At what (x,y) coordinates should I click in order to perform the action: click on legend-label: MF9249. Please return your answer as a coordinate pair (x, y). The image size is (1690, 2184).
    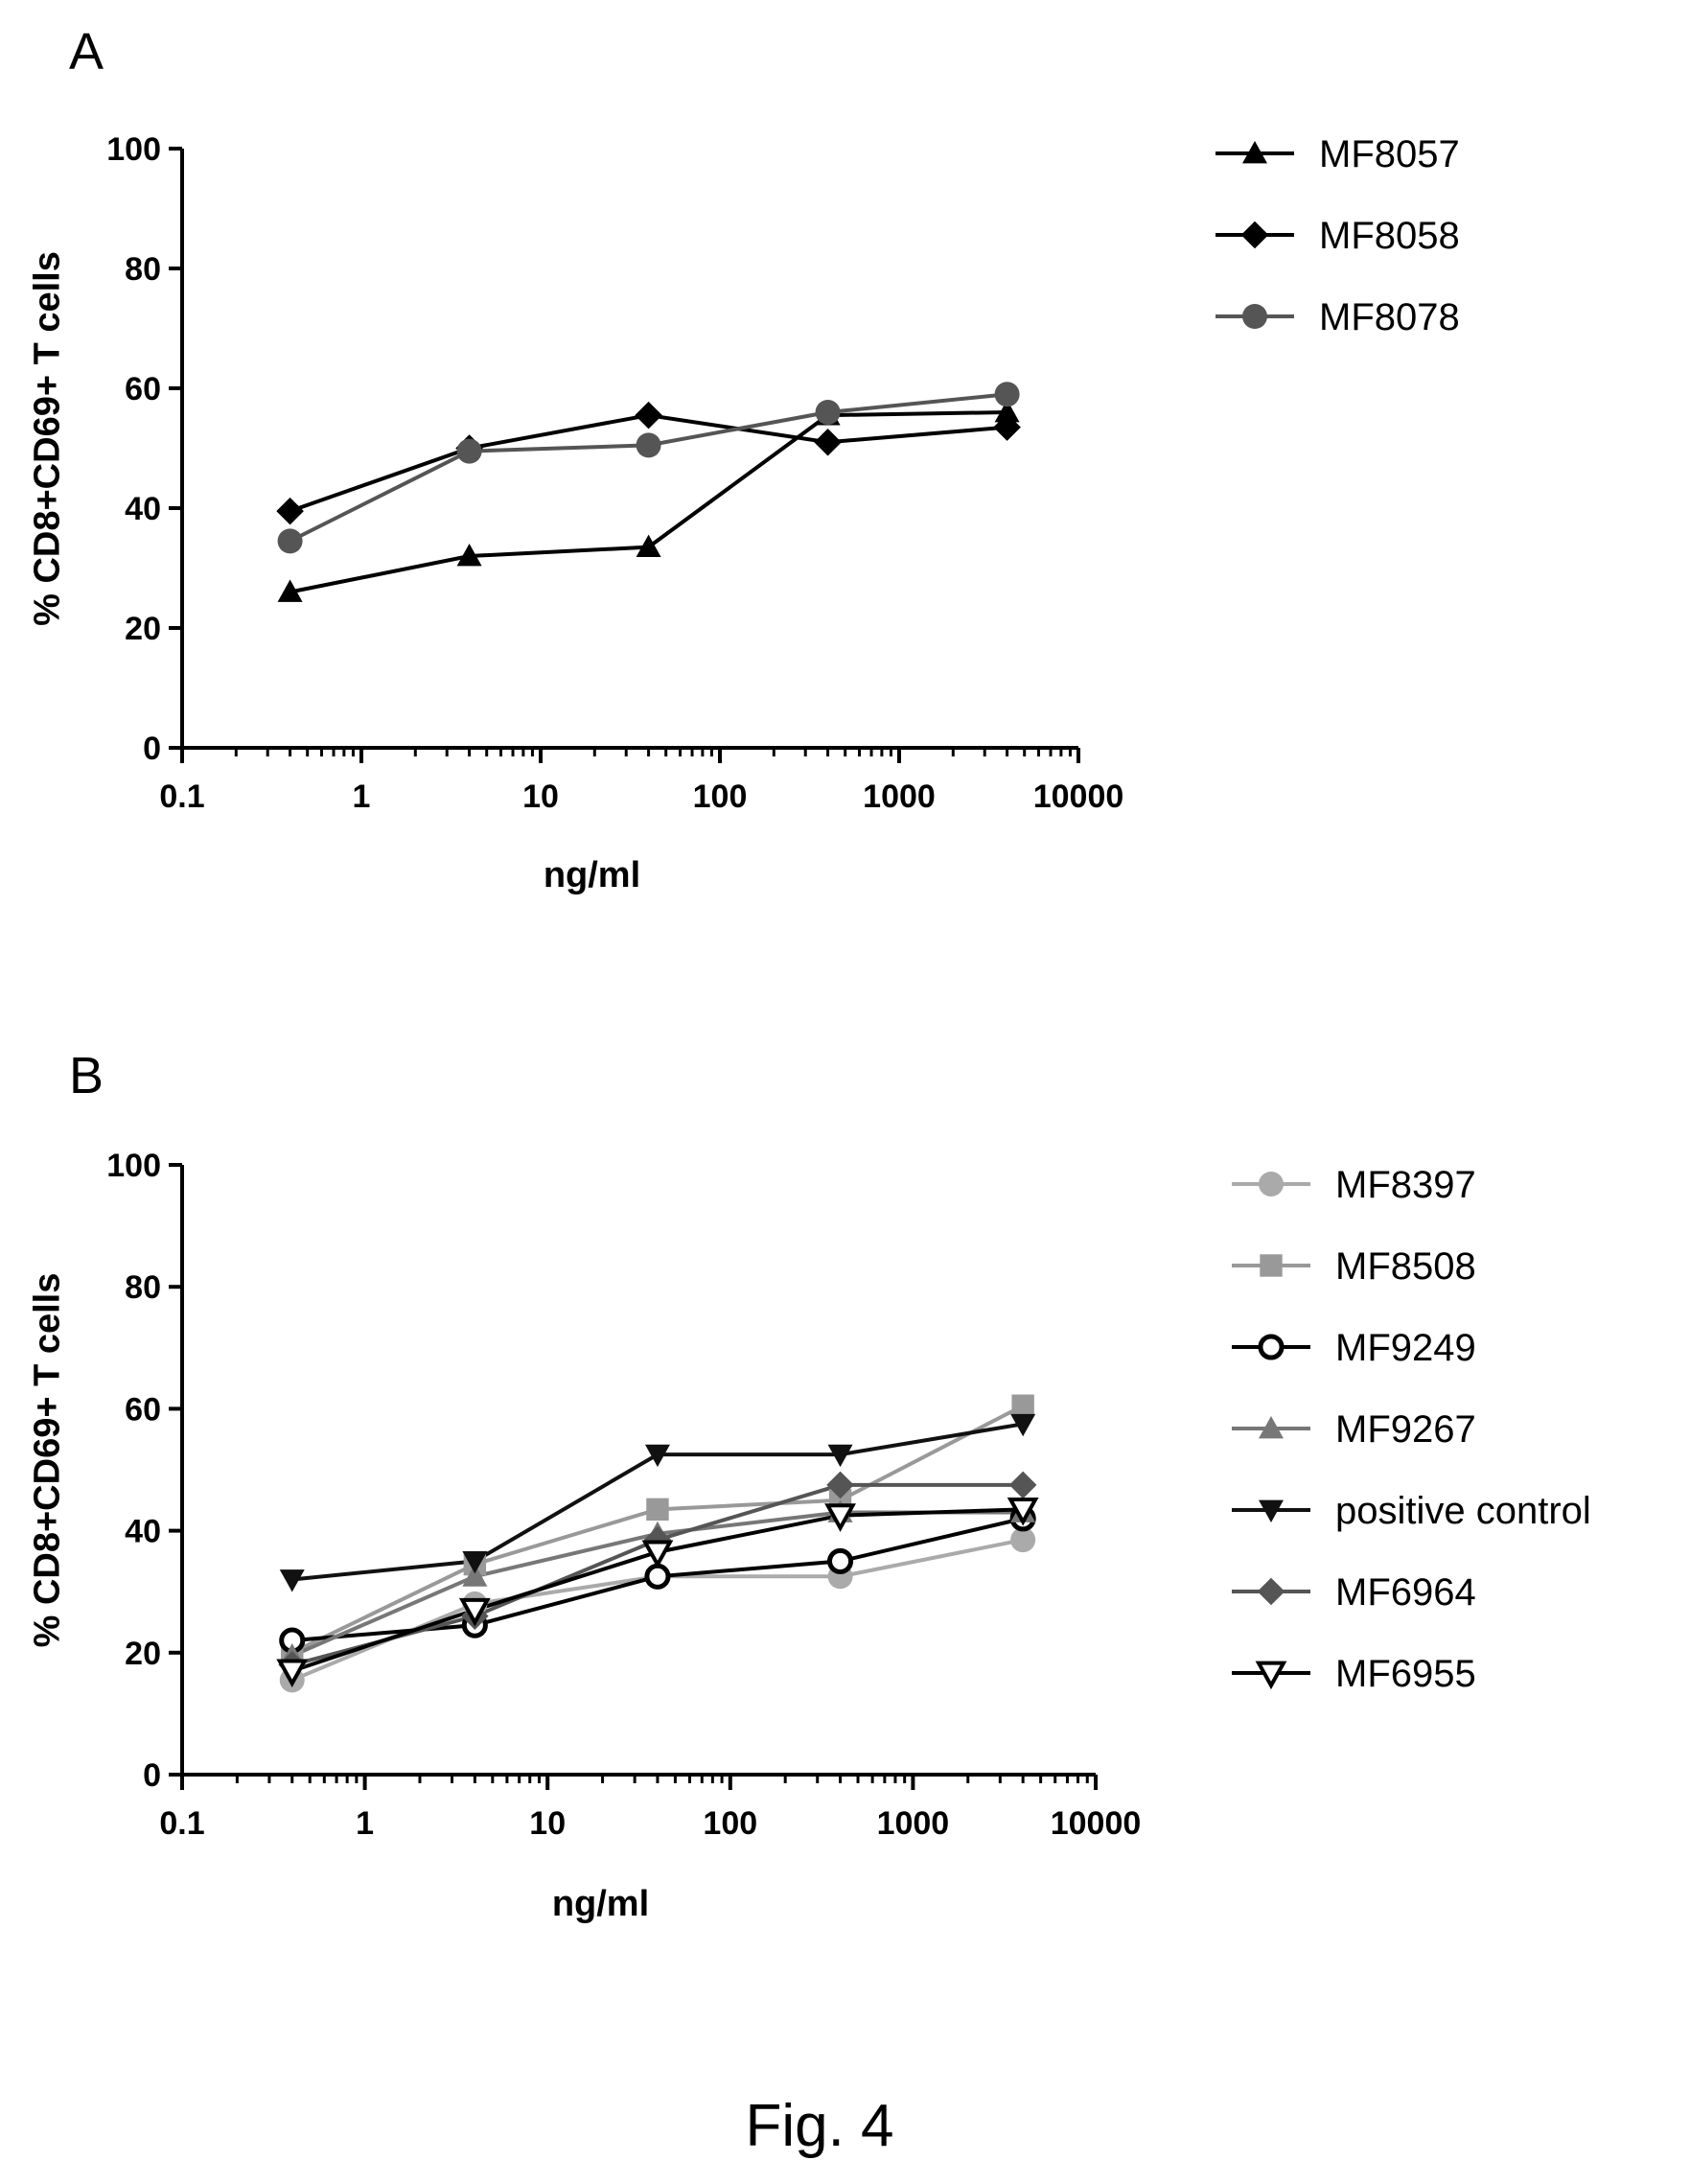
    Looking at the image, I should click on (1405, 1348).